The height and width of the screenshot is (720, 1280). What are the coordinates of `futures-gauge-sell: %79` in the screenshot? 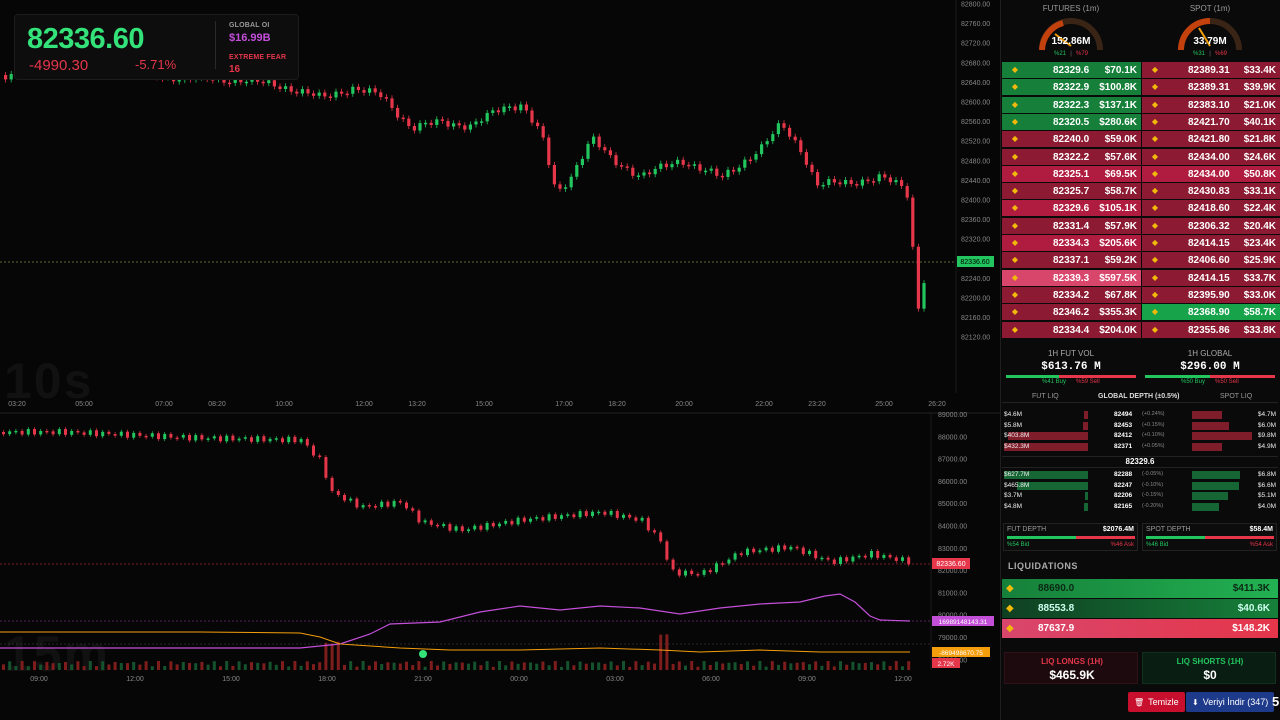 It's located at (1082, 54).